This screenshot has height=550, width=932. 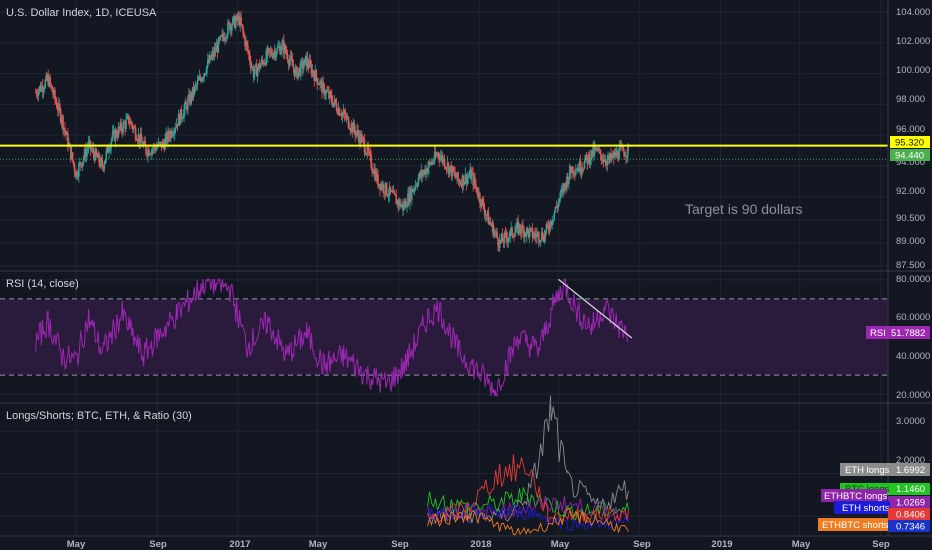 I want to click on rsi-price-axis: 80.0000 60.0000 40.0000 20.0000, so click(x=913, y=337).